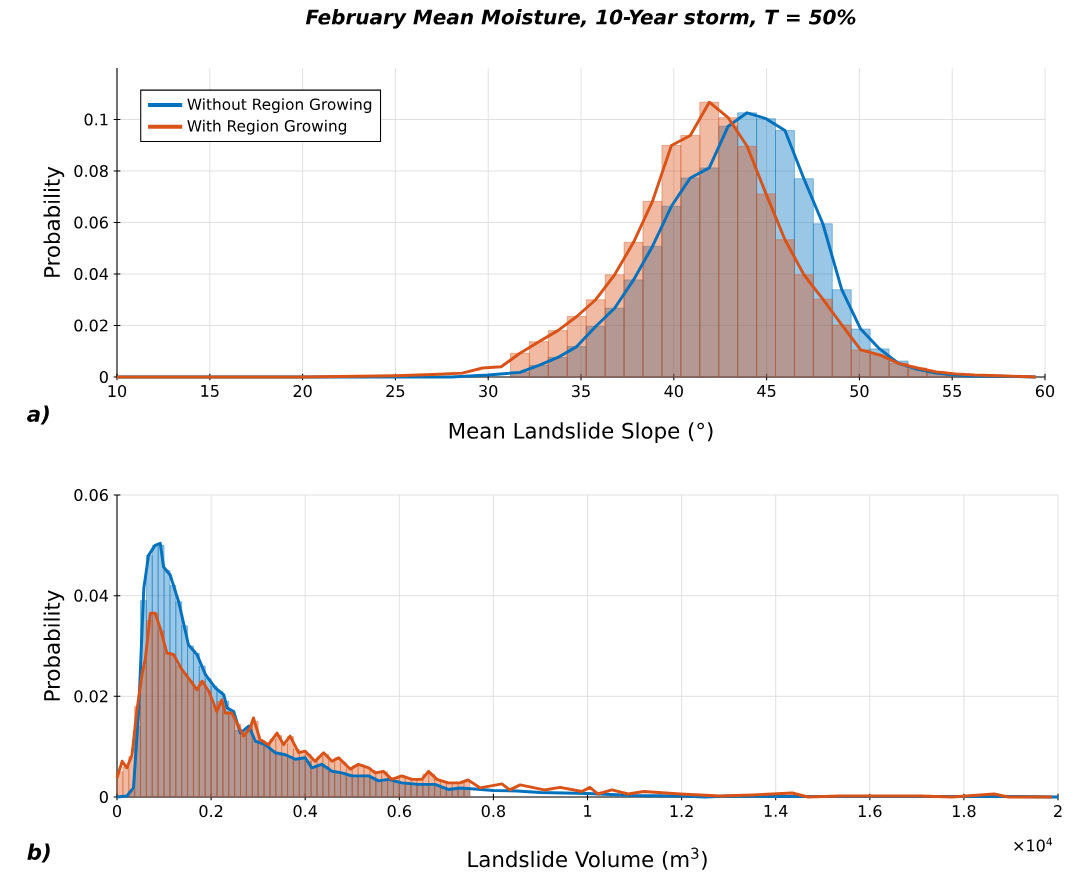 The height and width of the screenshot is (888, 1082). I want to click on x-tick-label: 60, so click(1045, 391).